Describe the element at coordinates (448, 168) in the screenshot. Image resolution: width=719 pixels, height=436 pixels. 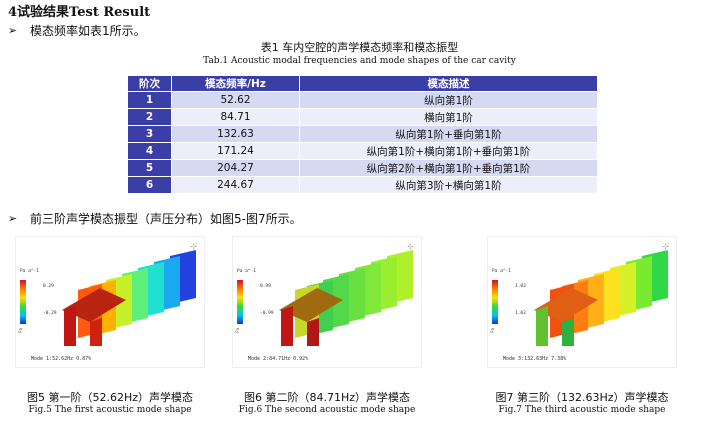
I see `description-cell: 纵向第2阶+横向第1阶+垂向第1阶` at that location.